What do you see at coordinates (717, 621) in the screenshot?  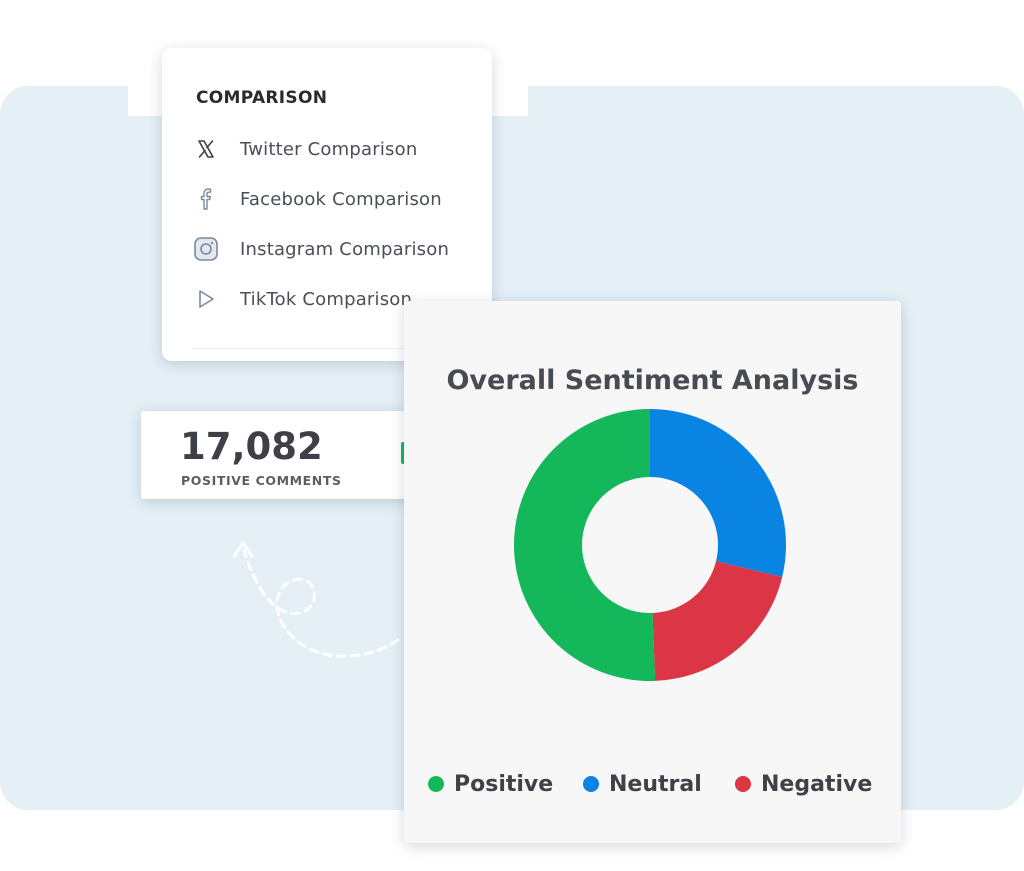 I see `donut-slice-negative` at bounding box center [717, 621].